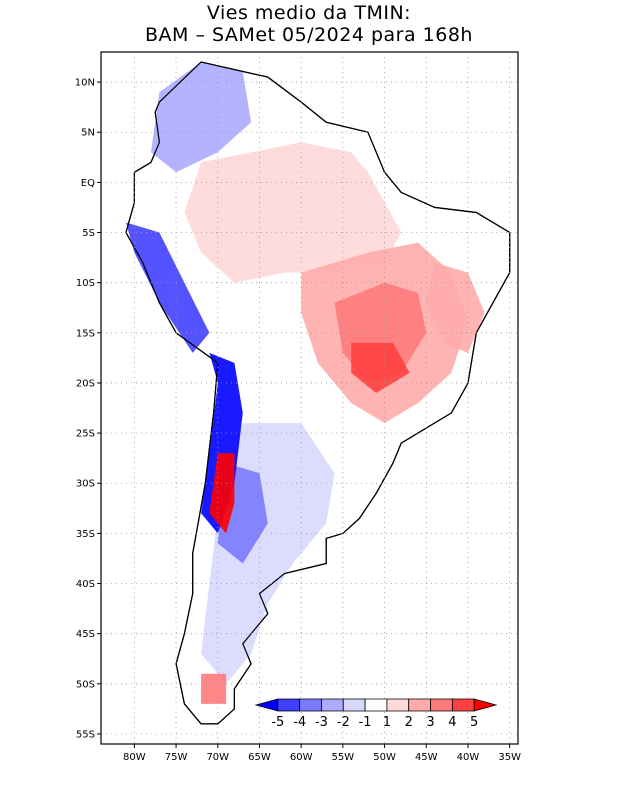 This screenshot has height=800, width=618. Describe the element at coordinates (343, 722) in the screenshot. I see `colorbar-label: -2` at that location.